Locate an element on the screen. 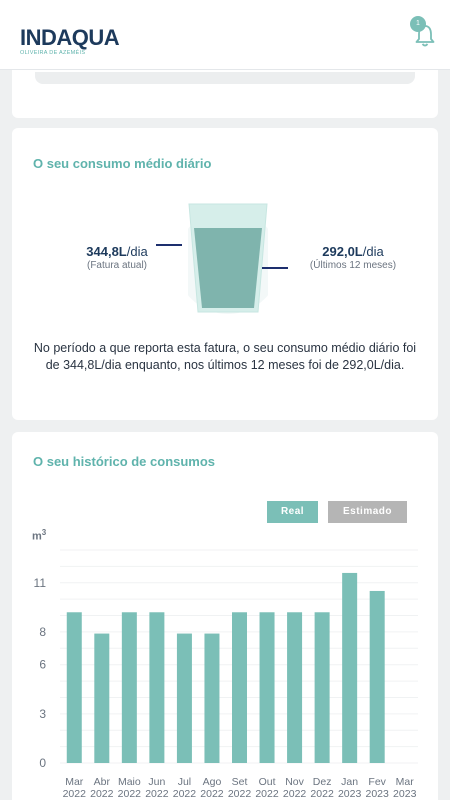 This screenshot has height=800, width=450. average-consumption: 292,0L/dia (Últimos 12 meses) is located at coordinates (353, 257).